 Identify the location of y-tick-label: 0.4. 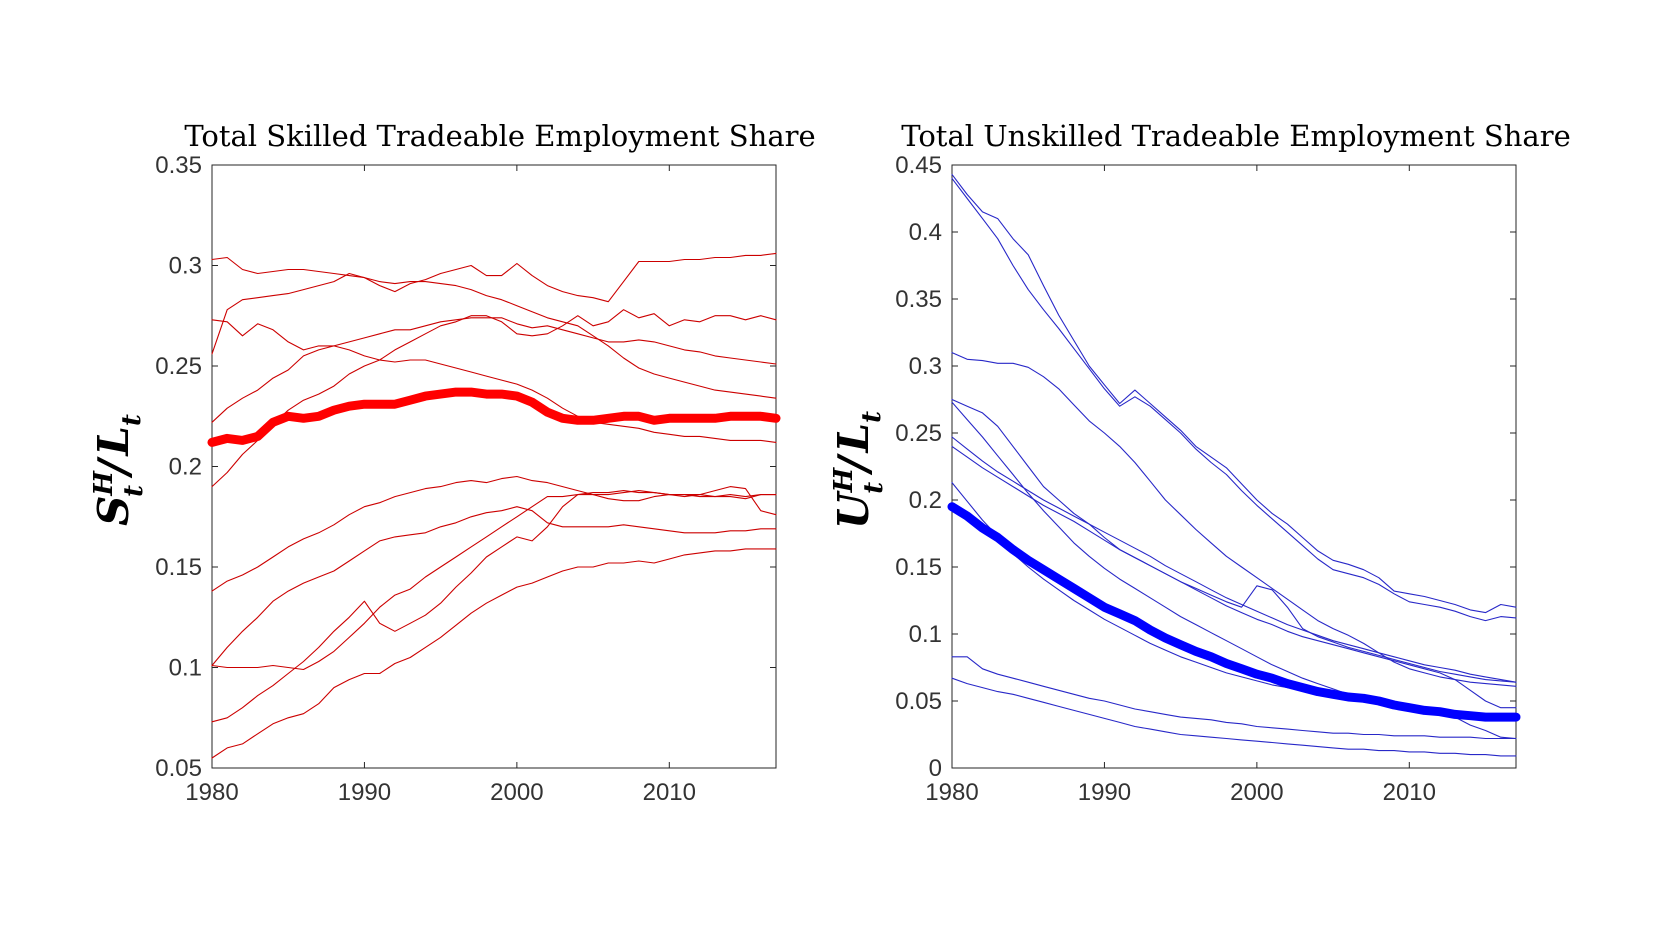
(925, 232).